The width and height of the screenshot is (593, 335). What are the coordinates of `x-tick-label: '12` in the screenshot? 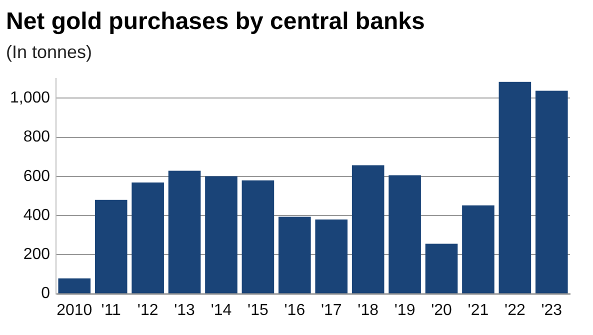 It's located at (147, 310).